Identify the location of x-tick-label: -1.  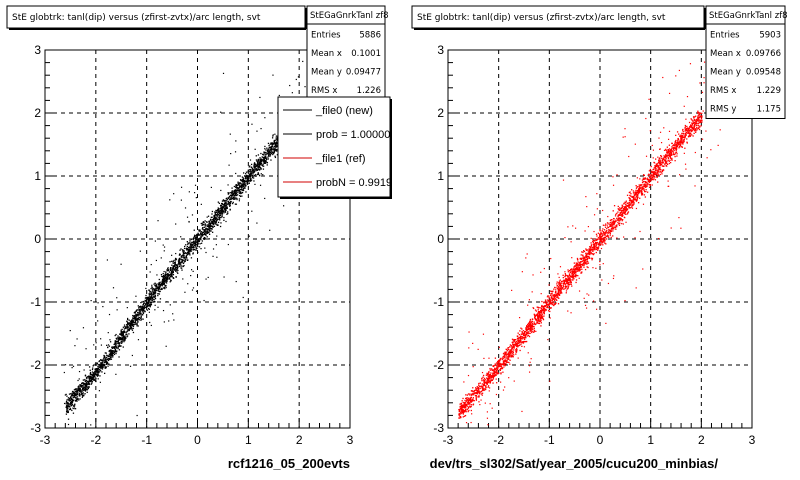
(549, 440).